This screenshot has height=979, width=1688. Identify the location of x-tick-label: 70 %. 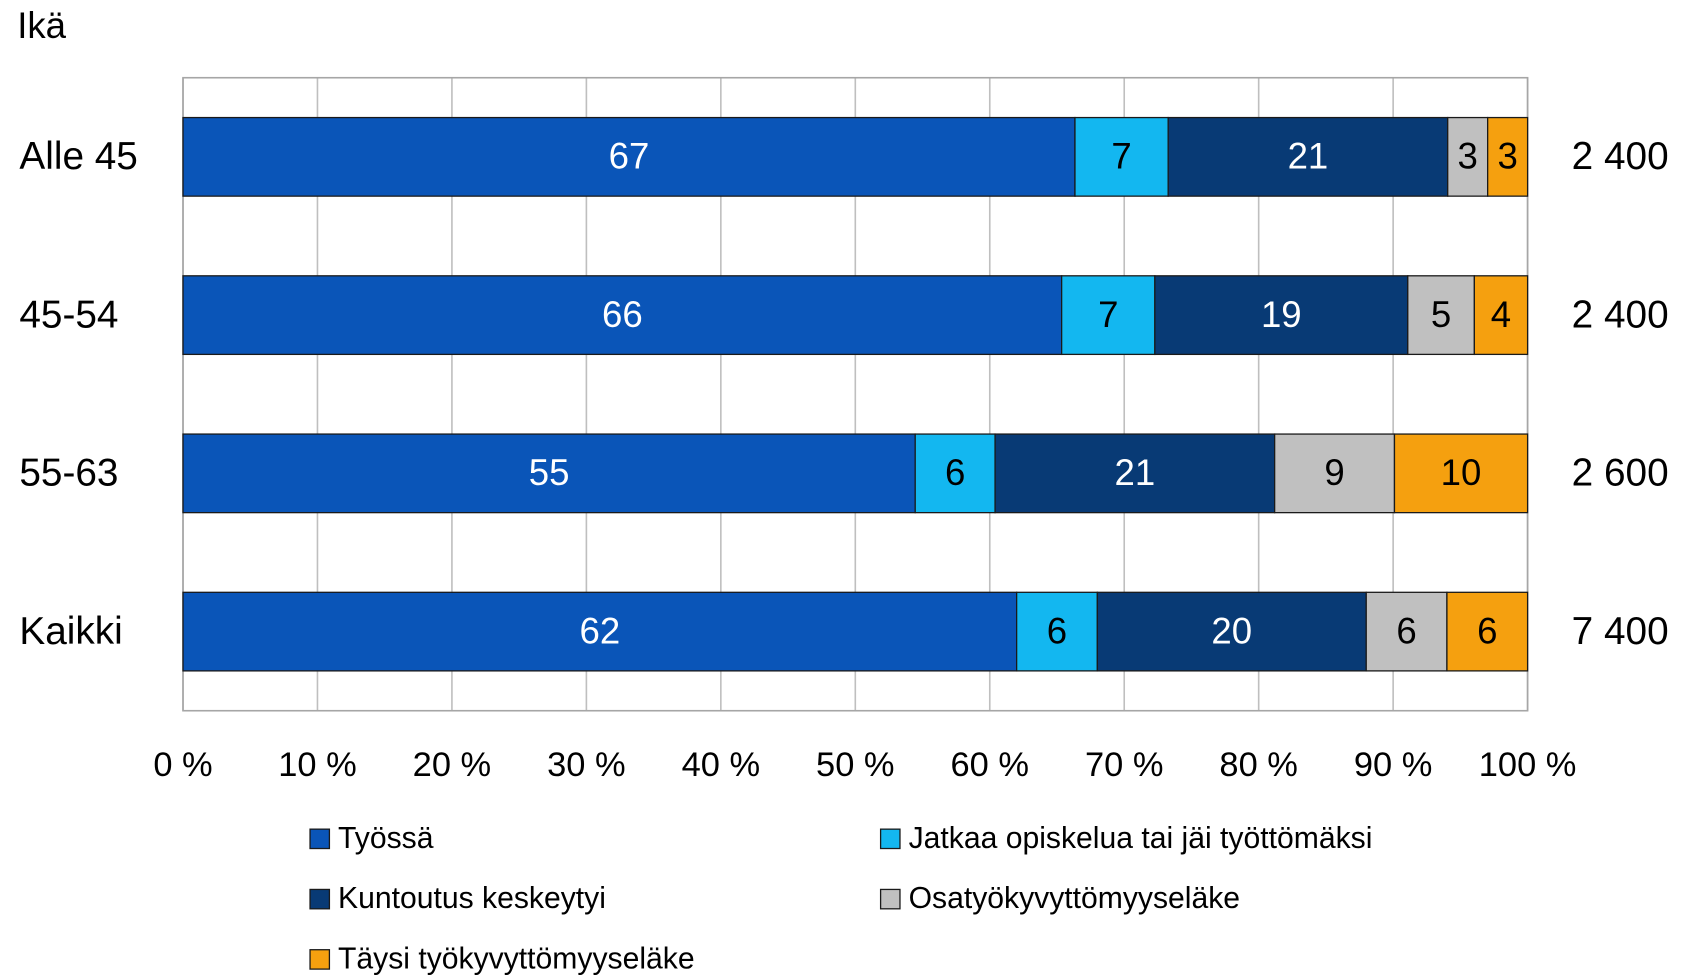
(1124, 765).